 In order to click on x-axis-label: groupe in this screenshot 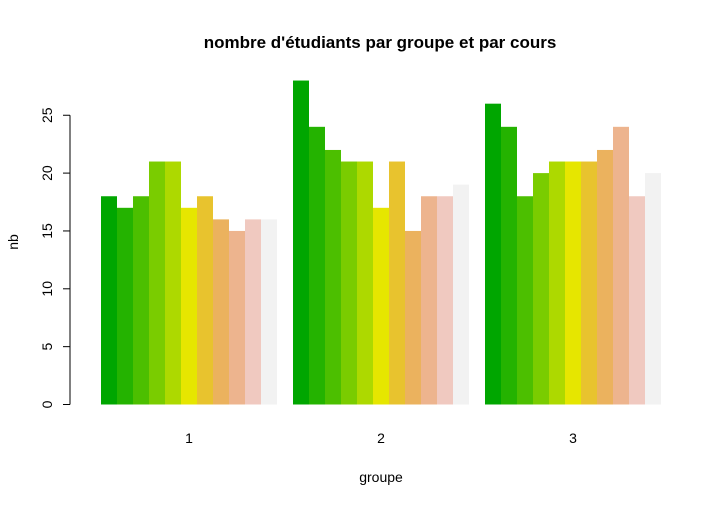, I will do `click(381, 477)`.